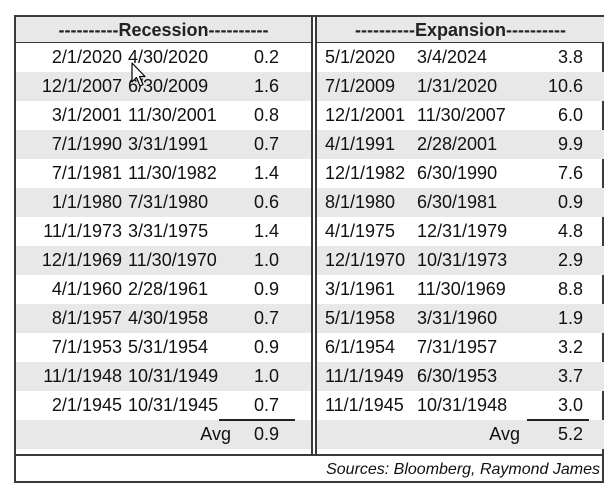 This screenshot has width=608, height=500. What do you see at coordinates (360, 289) in the screenshot?
I see `start-date-cell: 3/1/1961` at bounding box center [360, 289].